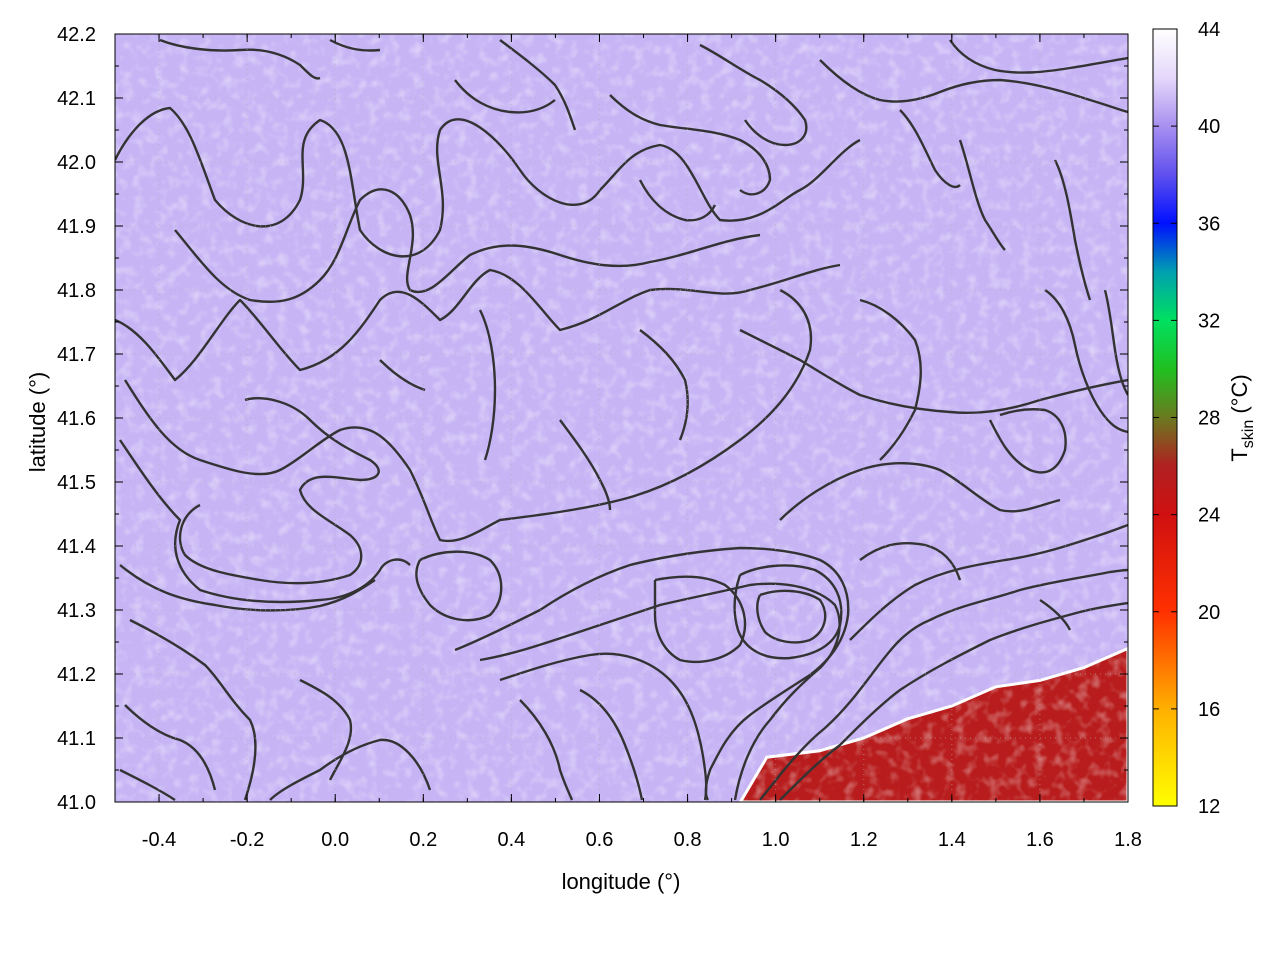  I want to click on x-tick-label: -0.4, so click(159, 840).